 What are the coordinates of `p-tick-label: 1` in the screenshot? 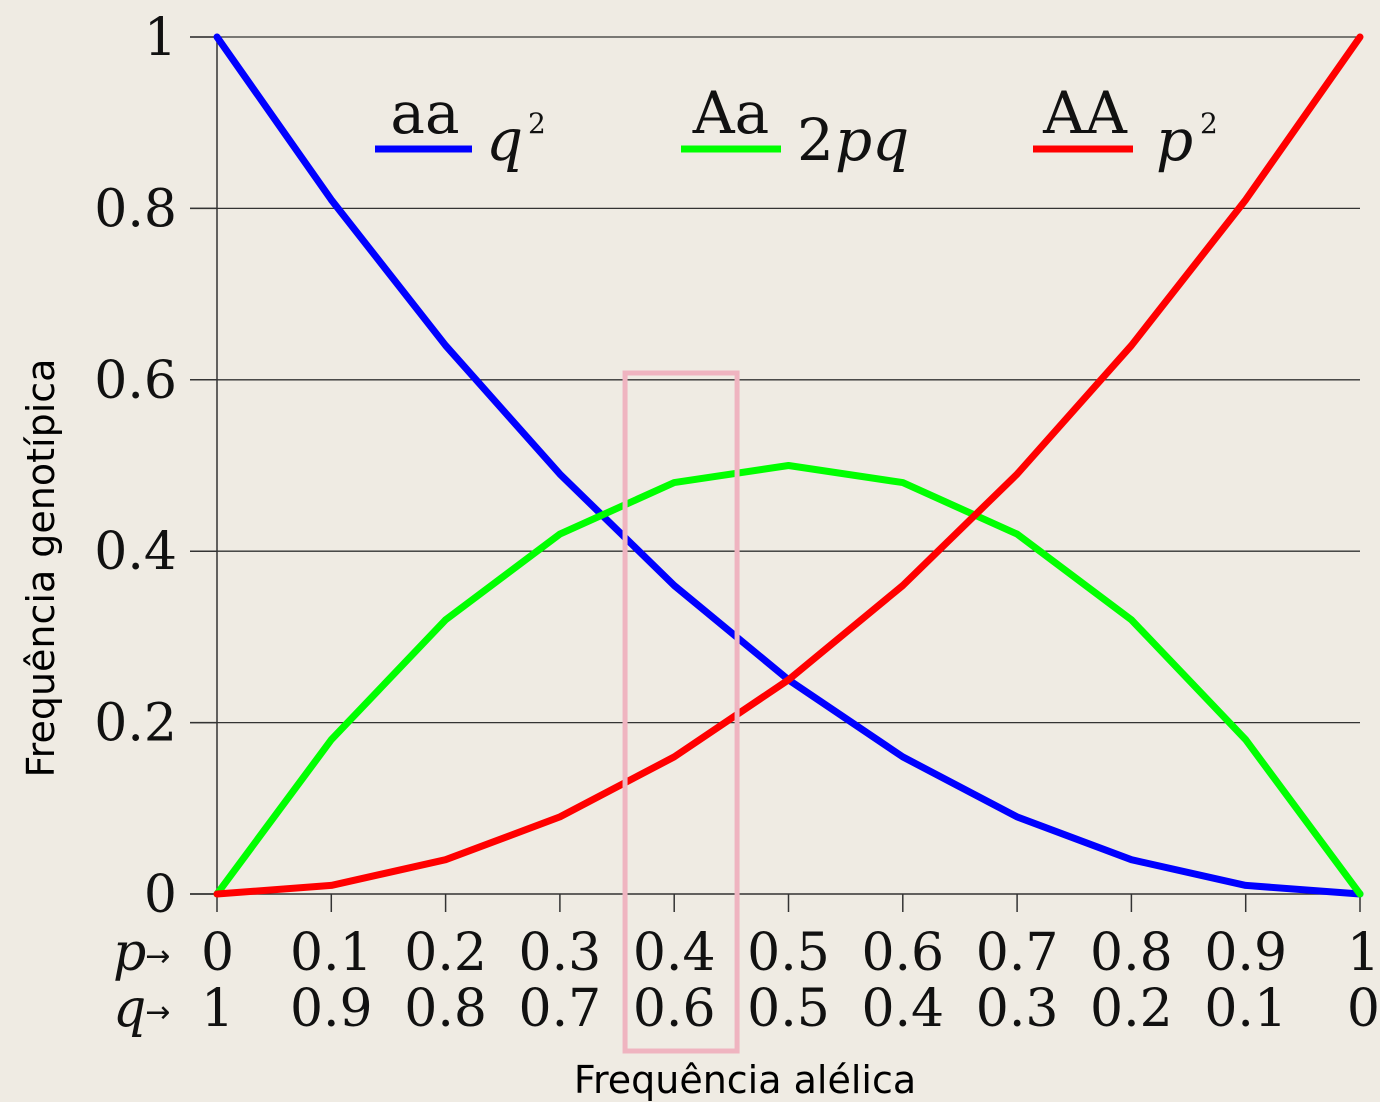 It's located at (1363, 953).